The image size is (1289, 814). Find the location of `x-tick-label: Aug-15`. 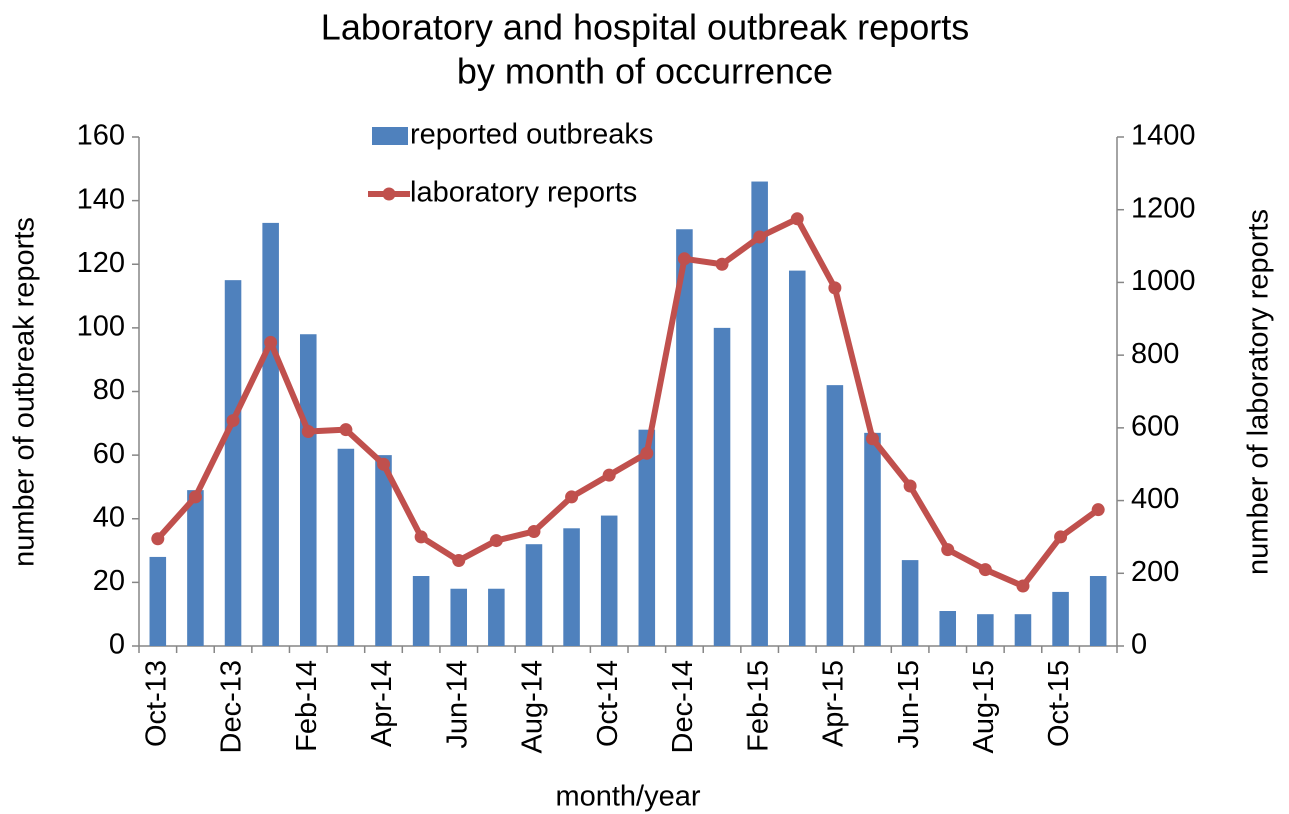

x-tick-label: Aug-15 is located at coordinates (984, 707).